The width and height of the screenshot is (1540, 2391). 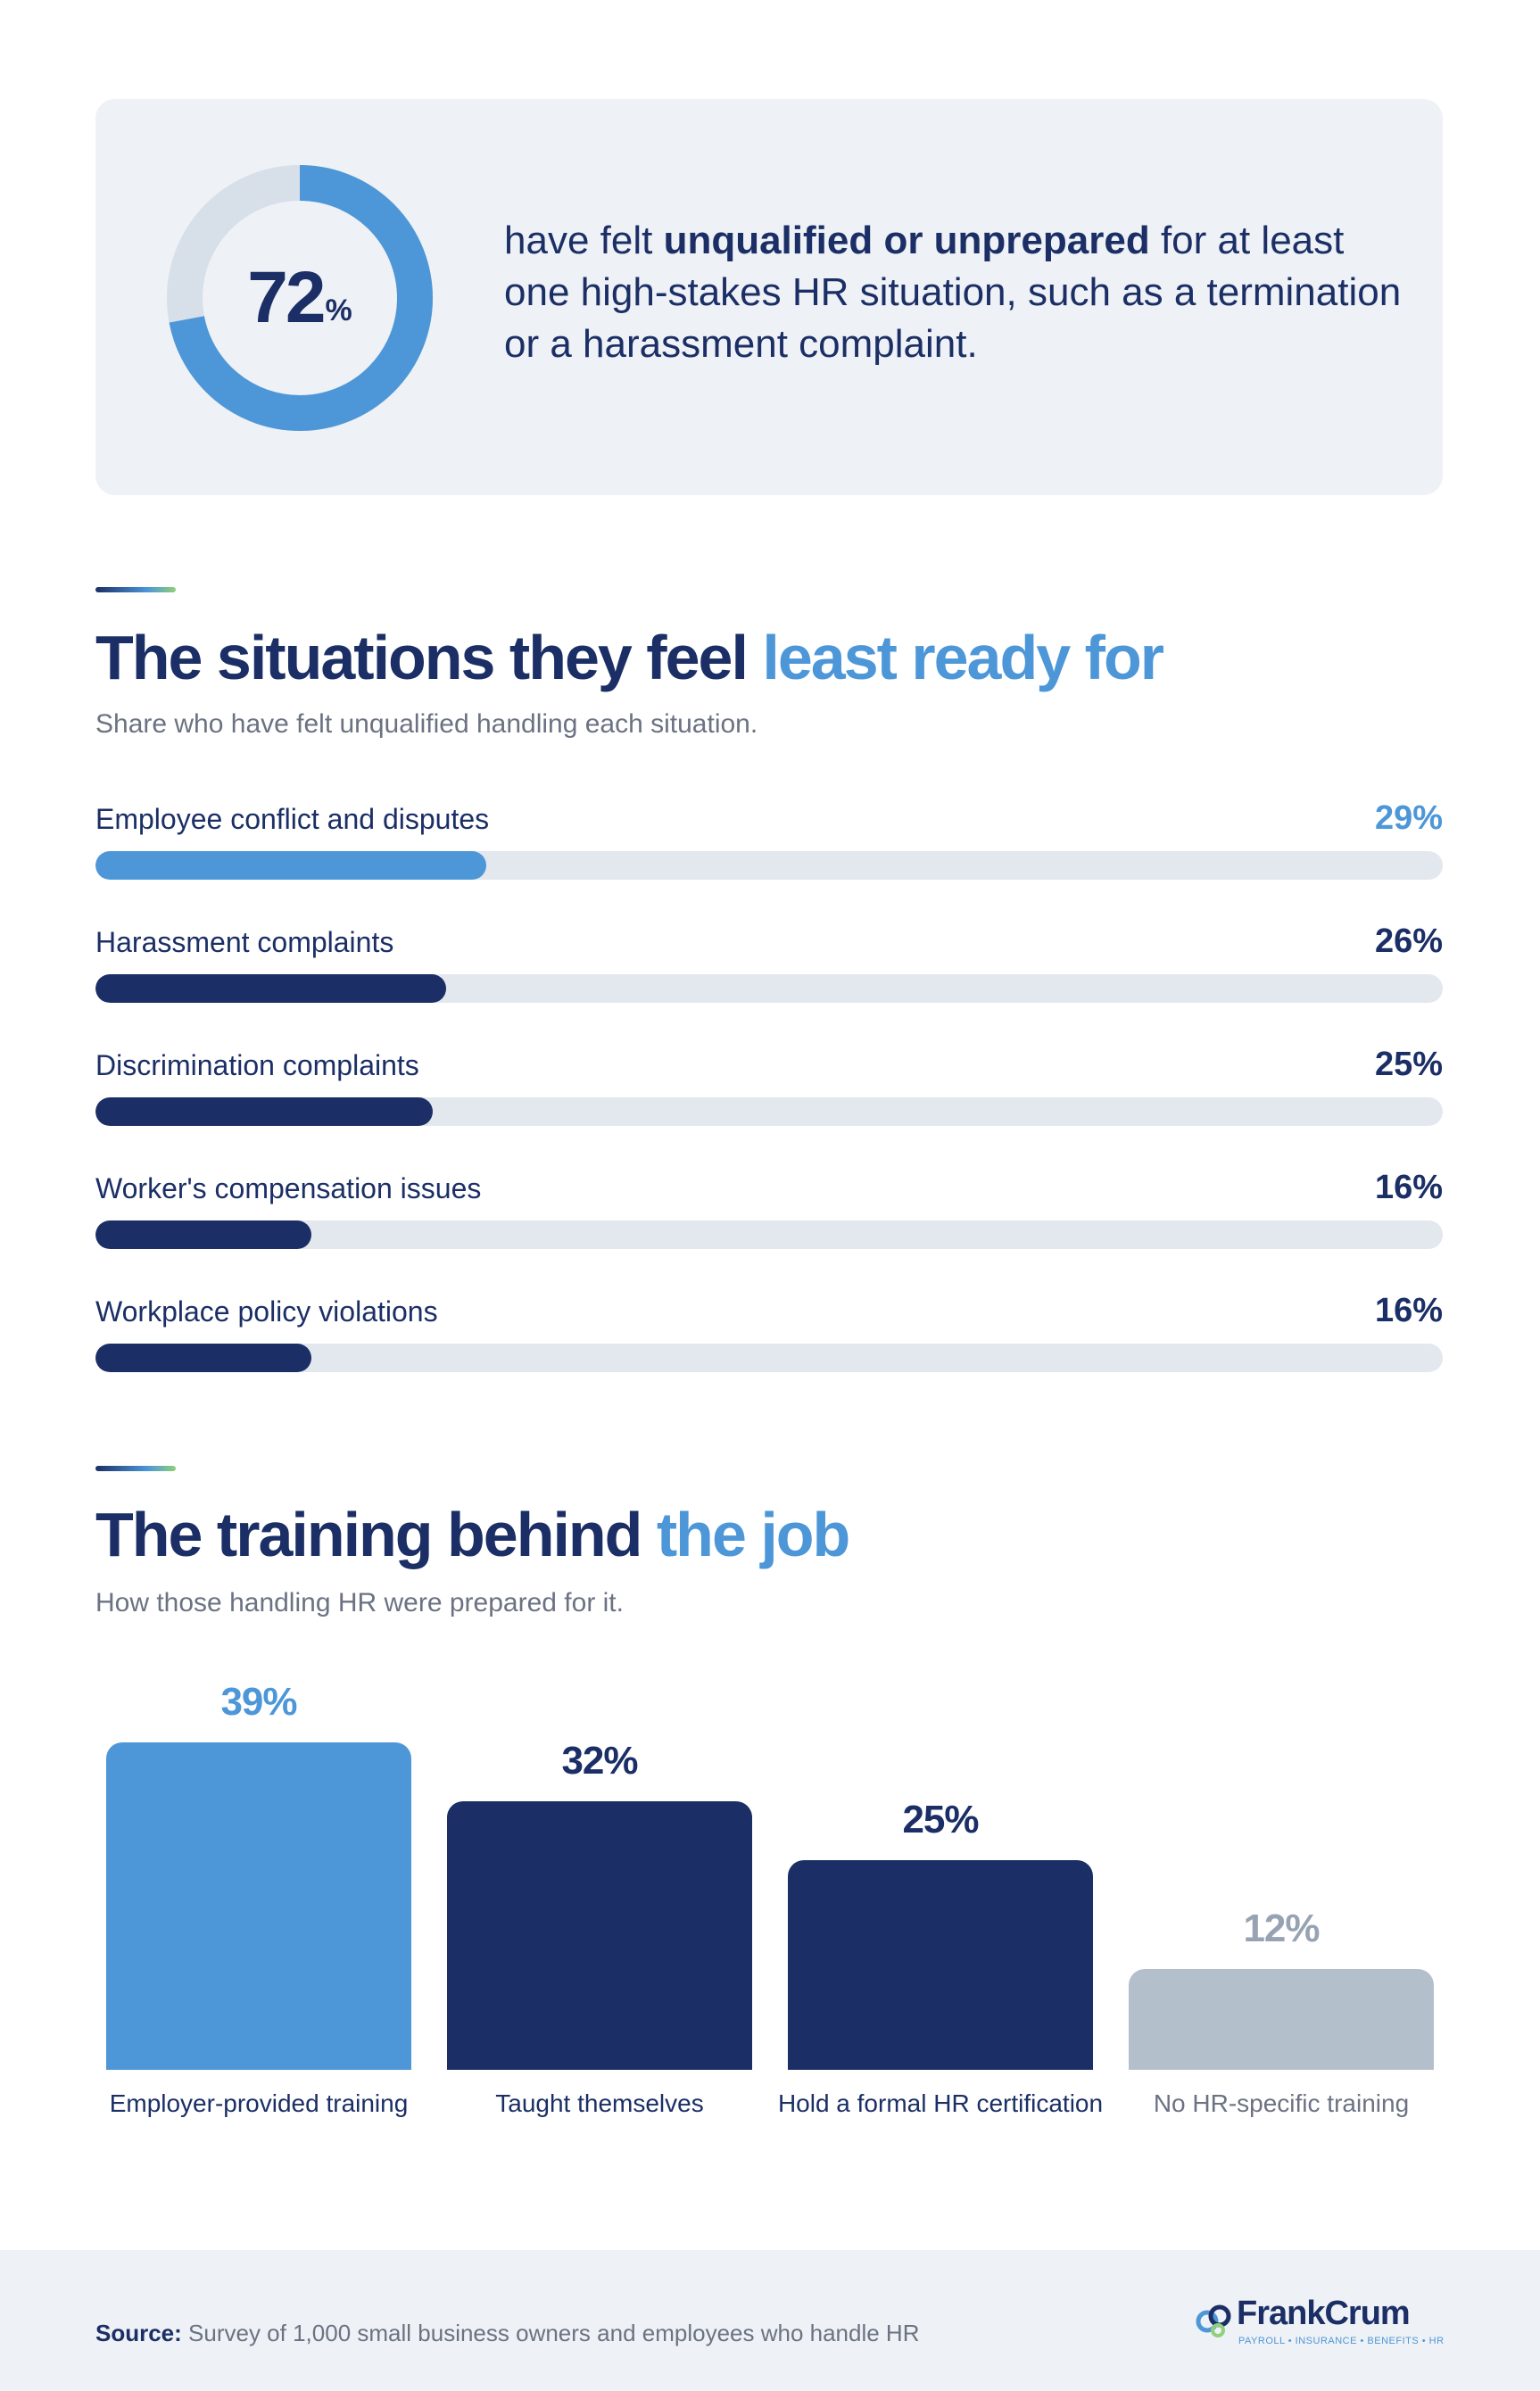 I want to click on stat-text-before: have felt, so click(x=584, y=240).